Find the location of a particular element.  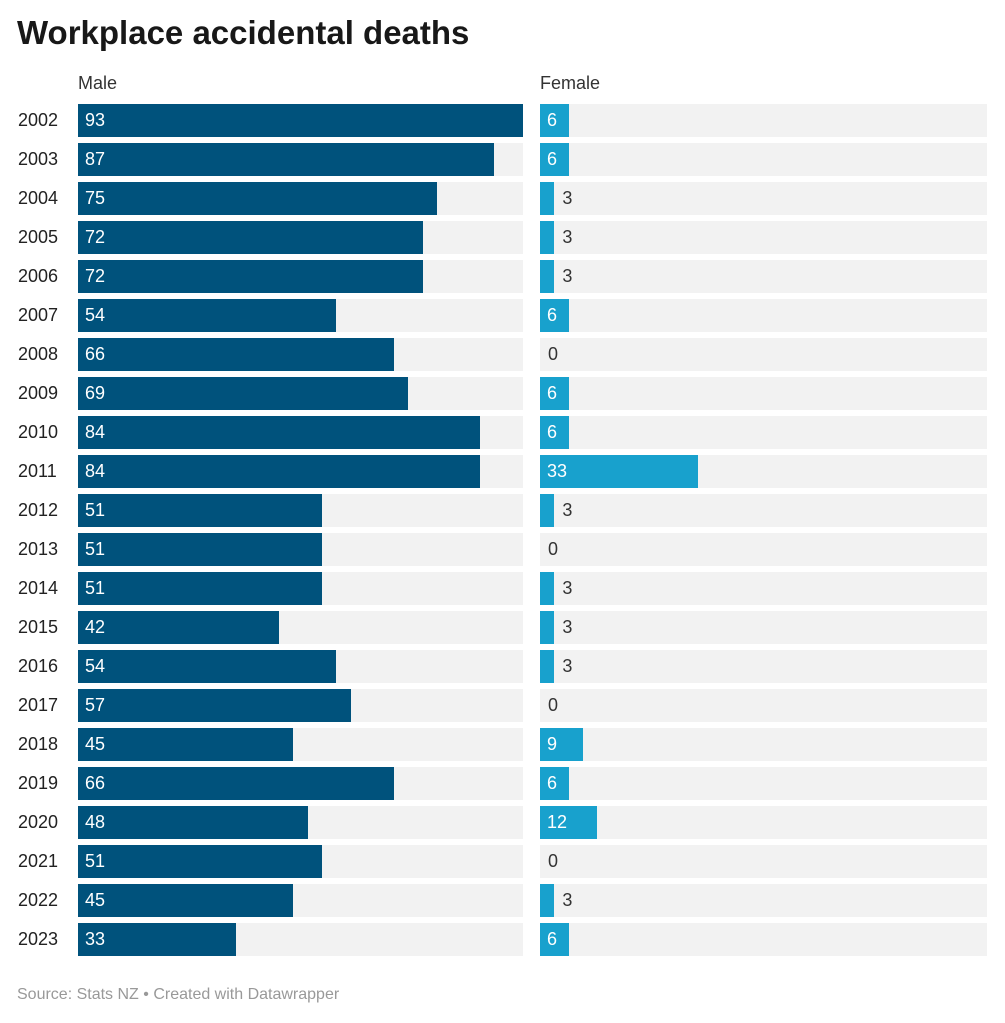

male-value-label: 93 is located at coordinates (95, 120).